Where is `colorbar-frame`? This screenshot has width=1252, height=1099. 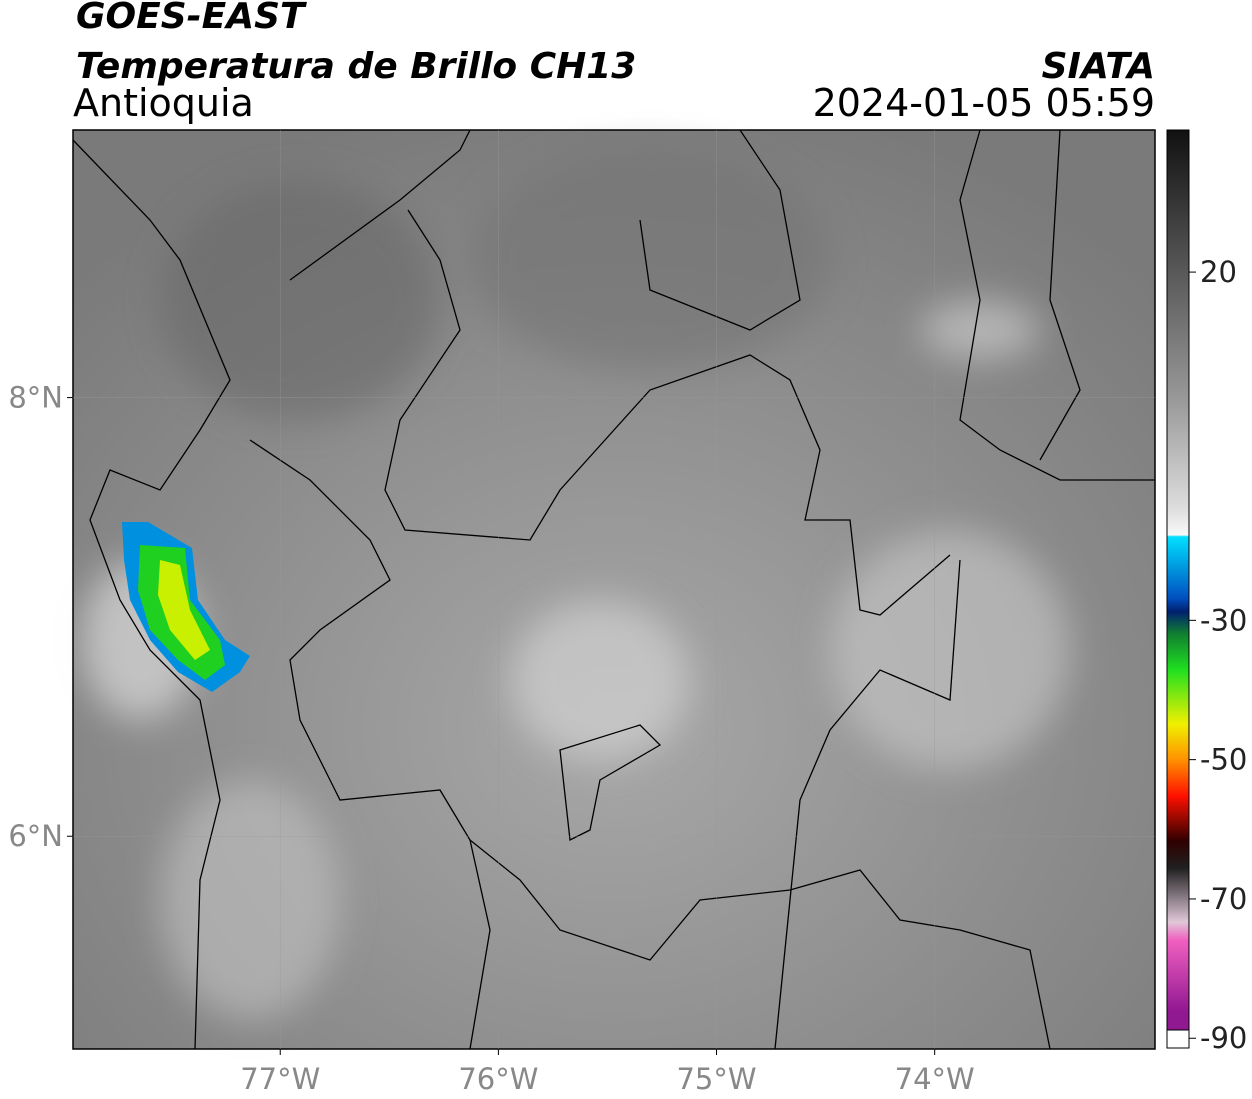
colorbar-frame is located at coordinates (1178, 589).